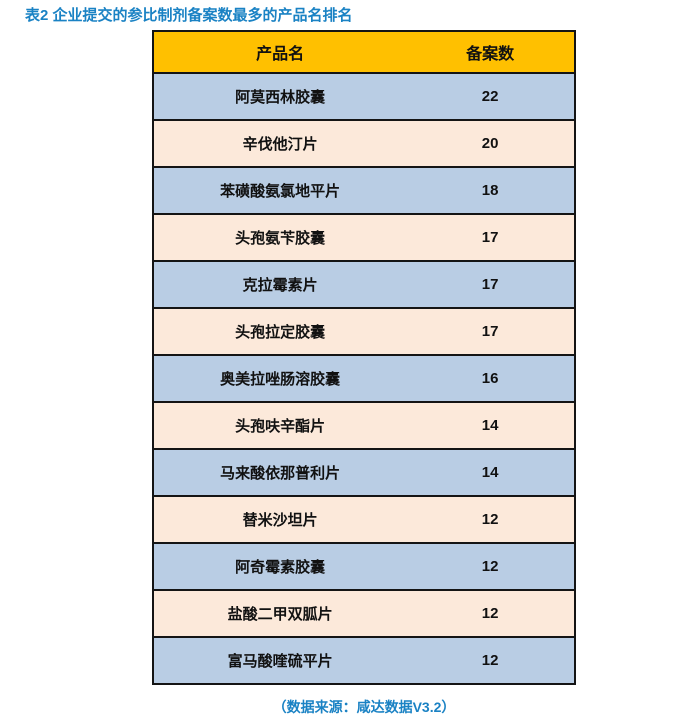  I want to click on table-row: 马来酸依那普利片 14, so click(364, 472).